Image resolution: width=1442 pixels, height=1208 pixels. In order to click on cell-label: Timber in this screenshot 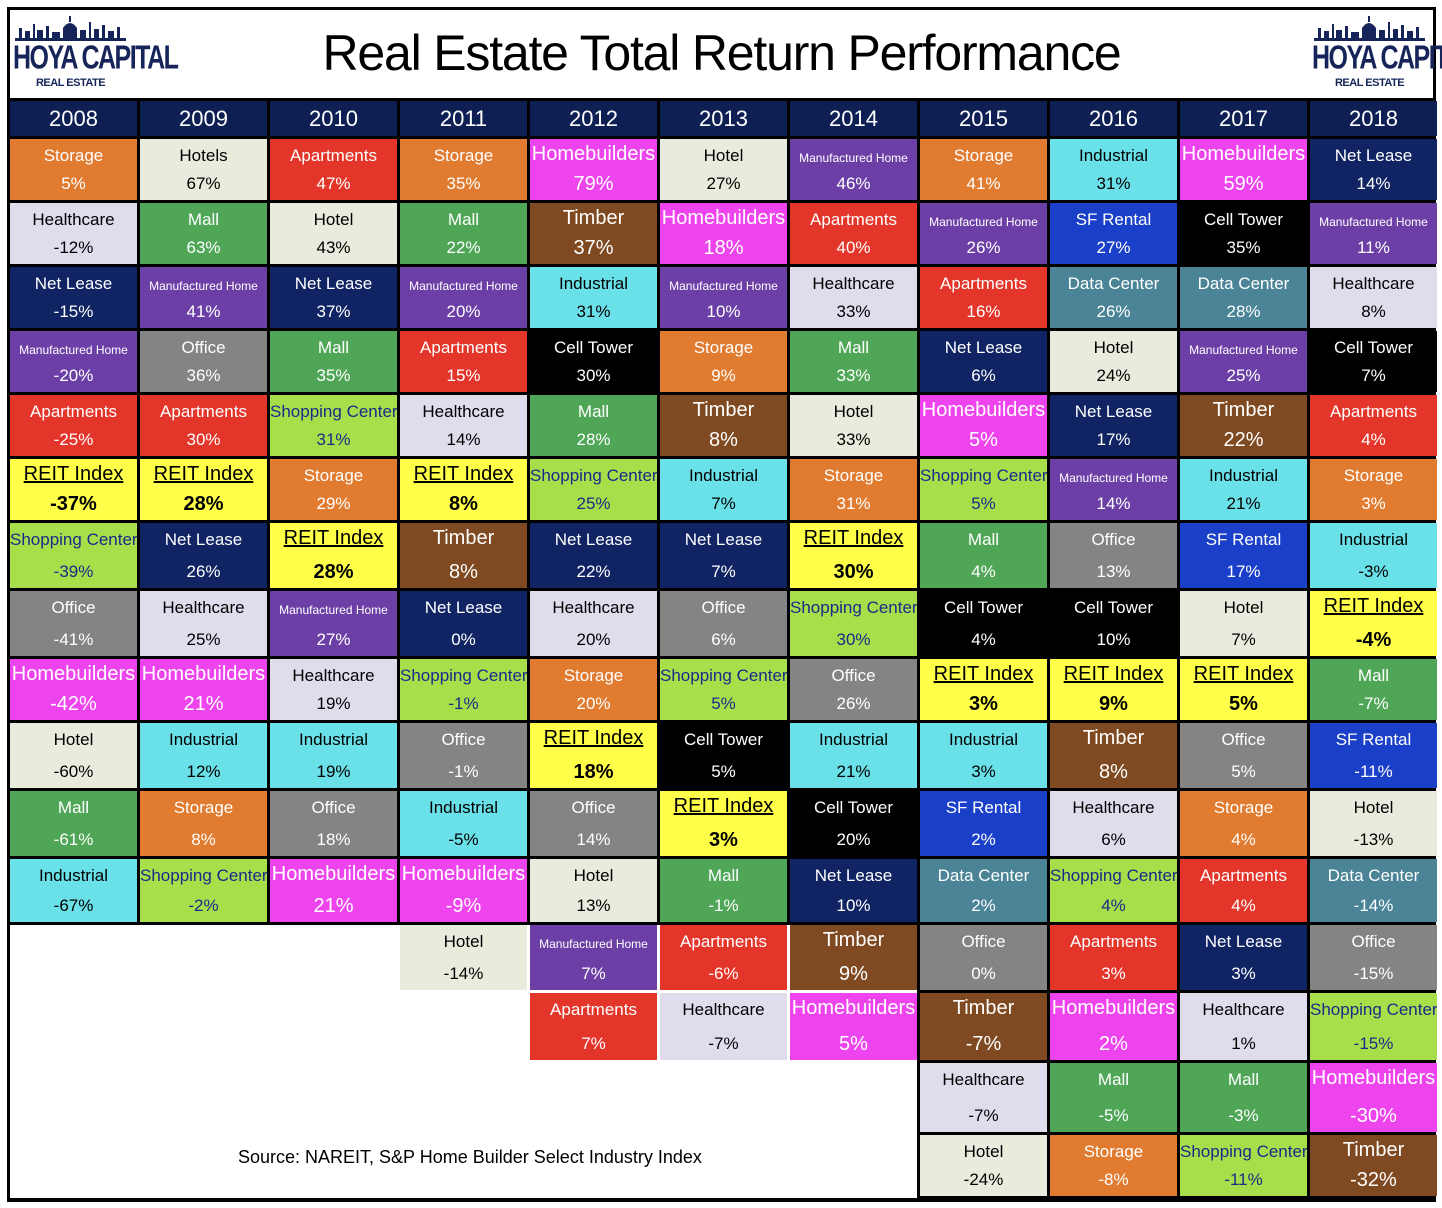, I will do `click(853, 940)`.